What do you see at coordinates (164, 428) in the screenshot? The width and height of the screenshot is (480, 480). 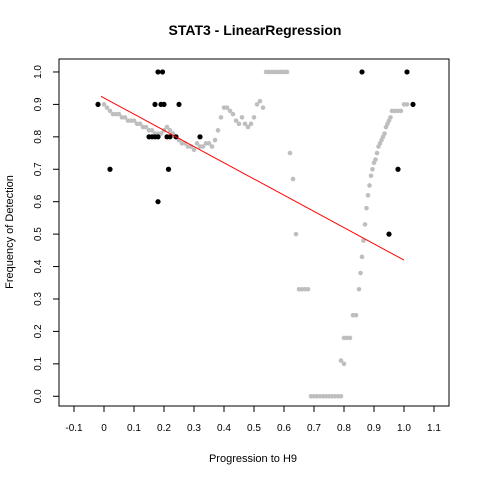 I see `x-tick-label: 0.2` at bounding box center [164, 428].